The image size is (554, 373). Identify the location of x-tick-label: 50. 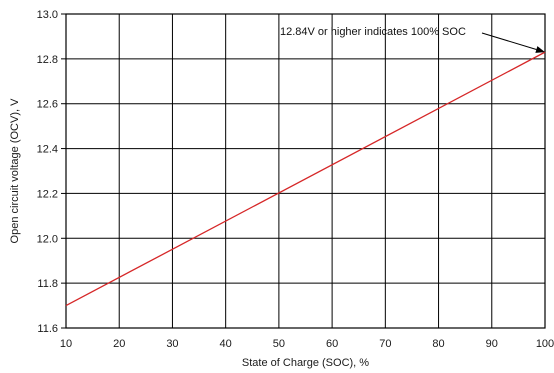
(279, 344).